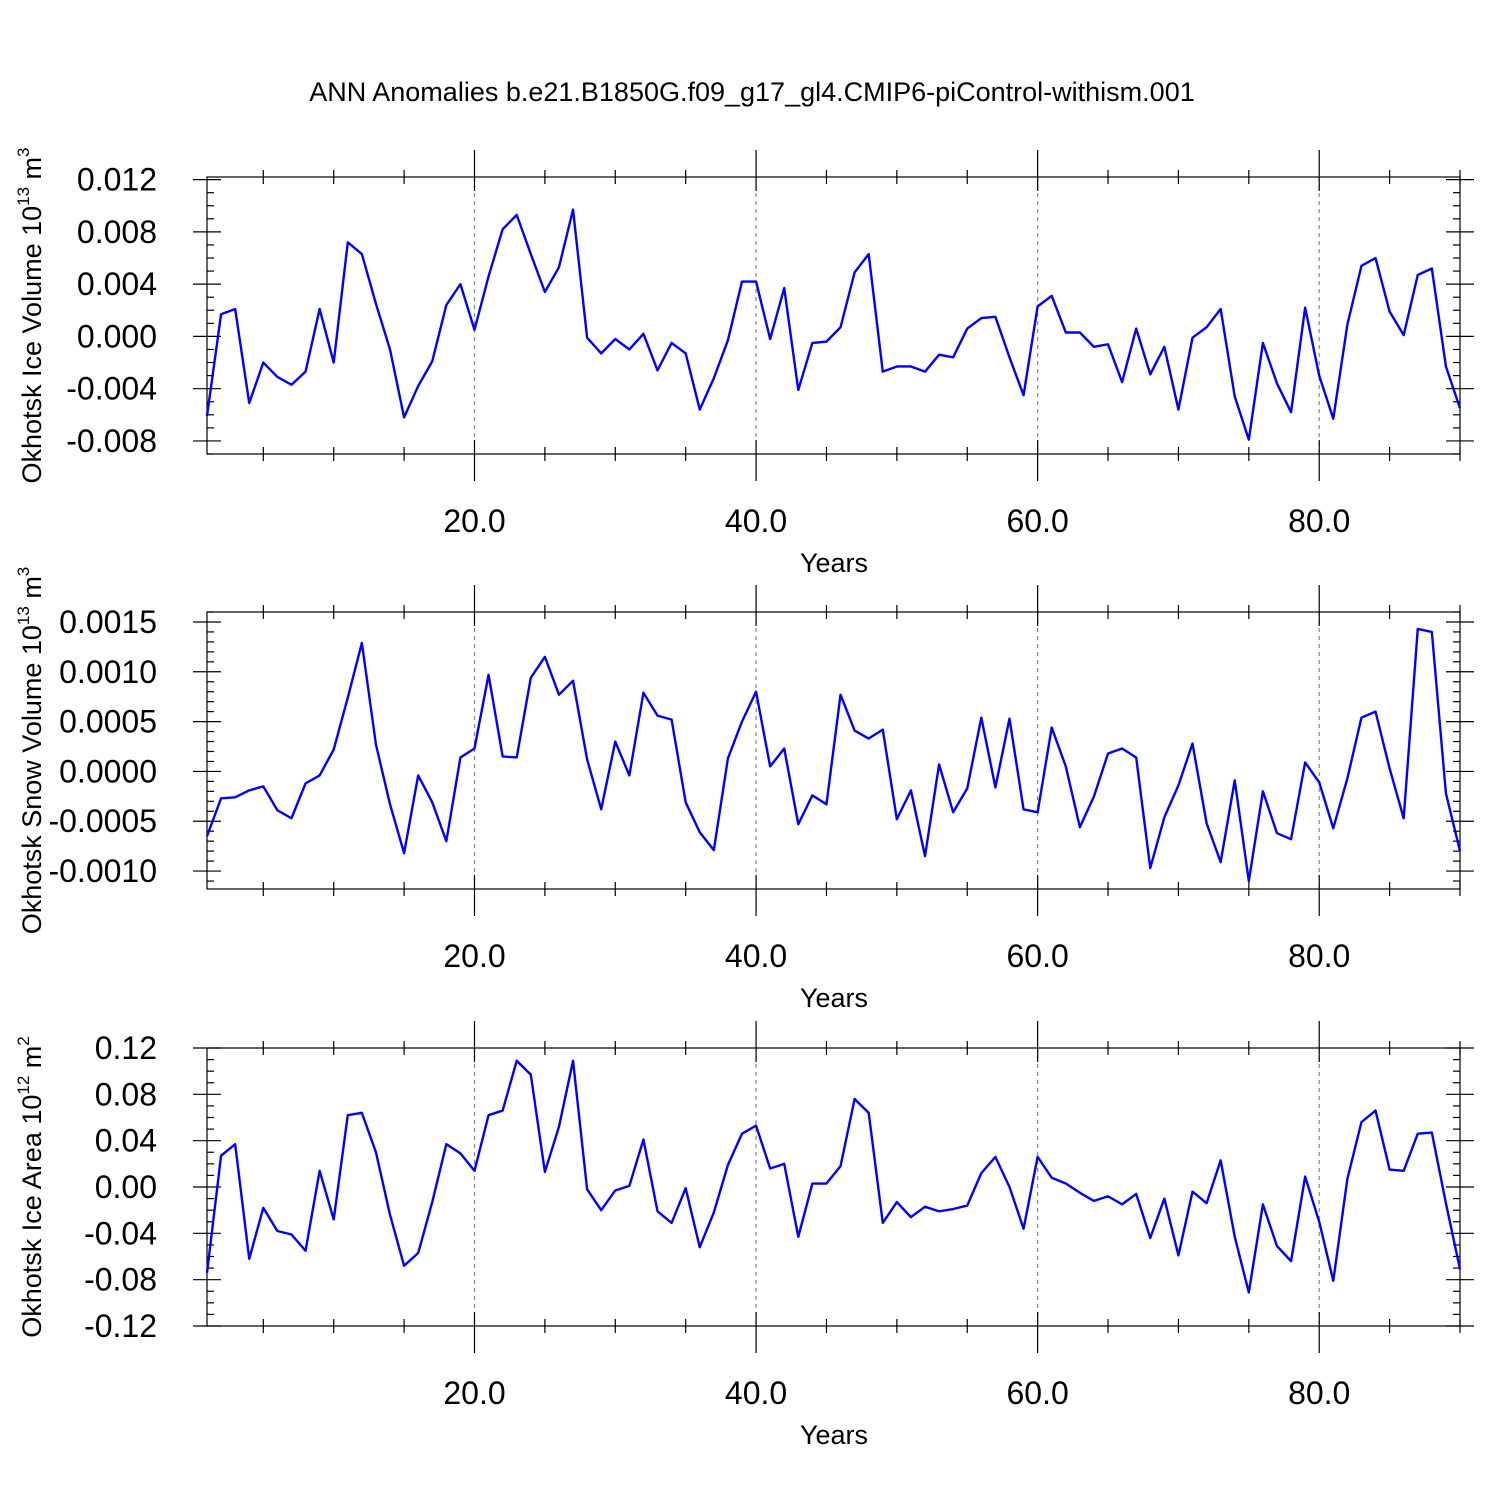 This screenshot has width=1500, height=1500. I want to click on y-tick-label: 0.004, so click(117, 284).